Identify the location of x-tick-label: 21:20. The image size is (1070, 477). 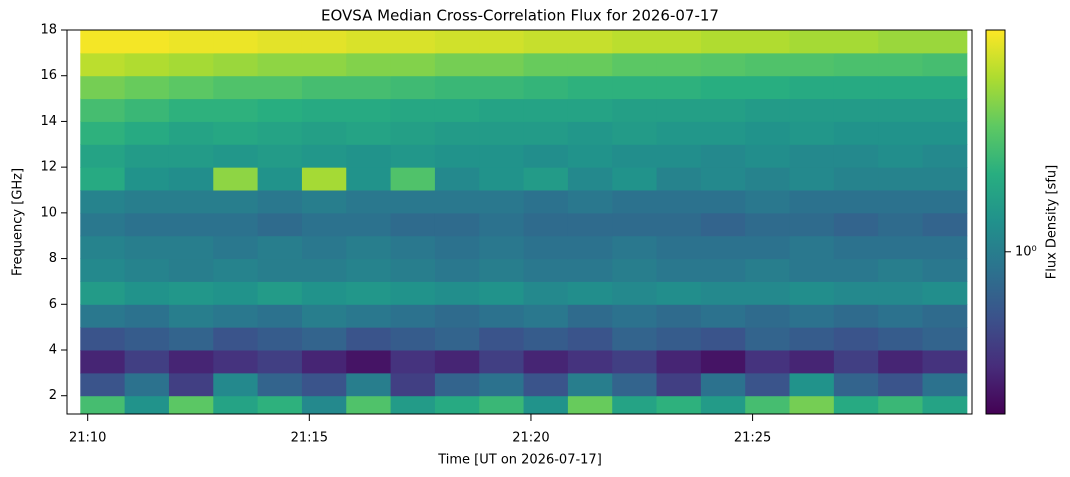
(530, 438).